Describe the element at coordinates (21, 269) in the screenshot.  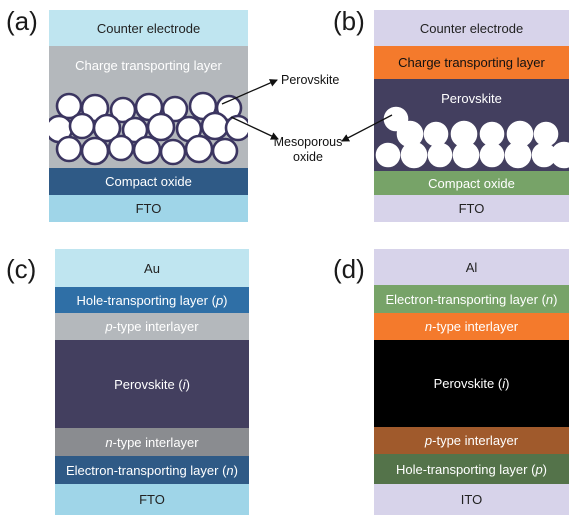
I see `panel-label-c: (c)` at that location.